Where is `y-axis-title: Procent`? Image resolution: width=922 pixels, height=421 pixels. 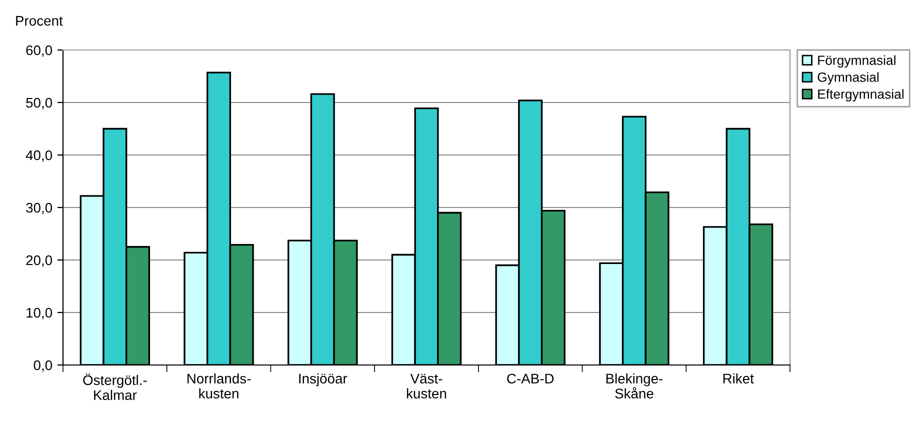
y-axis-title: Procent is located at coordinates (39, 21).